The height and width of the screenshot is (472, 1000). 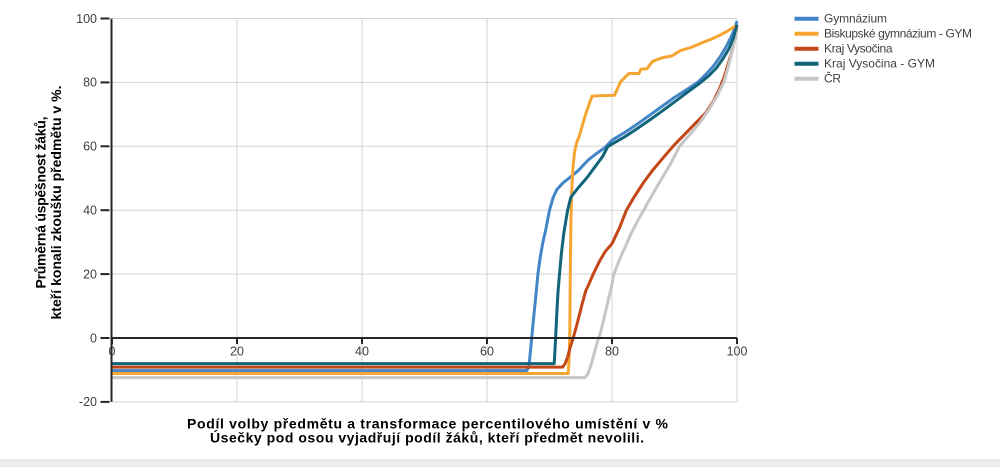 I want to click on svg-text: Biskupské gymnázium - GYM, so click(x=898, y=33).